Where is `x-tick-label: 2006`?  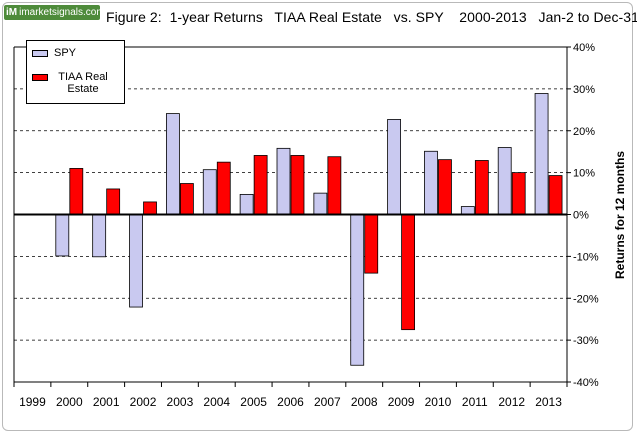 x-tick-label: 2006 is located at coordinates (290, 402).